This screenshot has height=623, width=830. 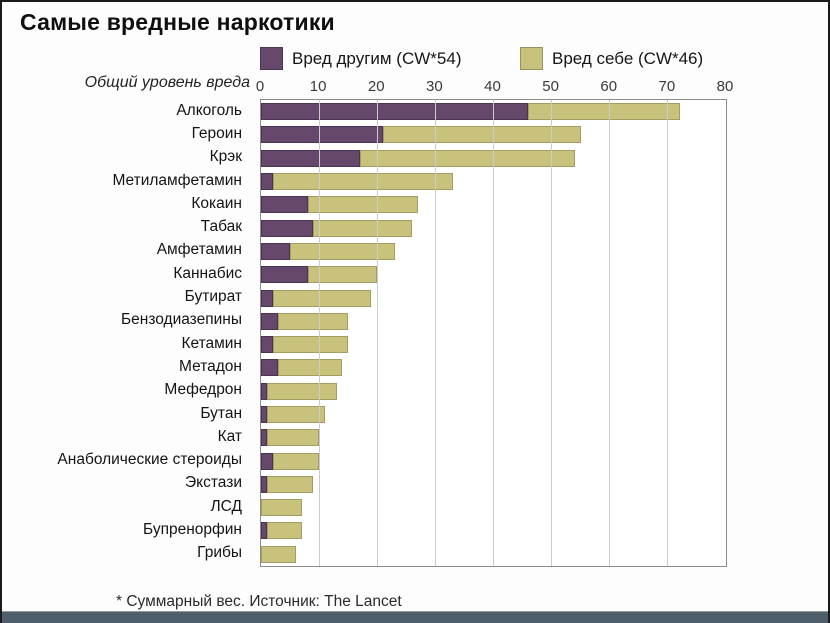 What do you see at coordinates (209, 110) in the screenshot?
I see `category-label: Алкоголь` at bounding box center [209, 110].